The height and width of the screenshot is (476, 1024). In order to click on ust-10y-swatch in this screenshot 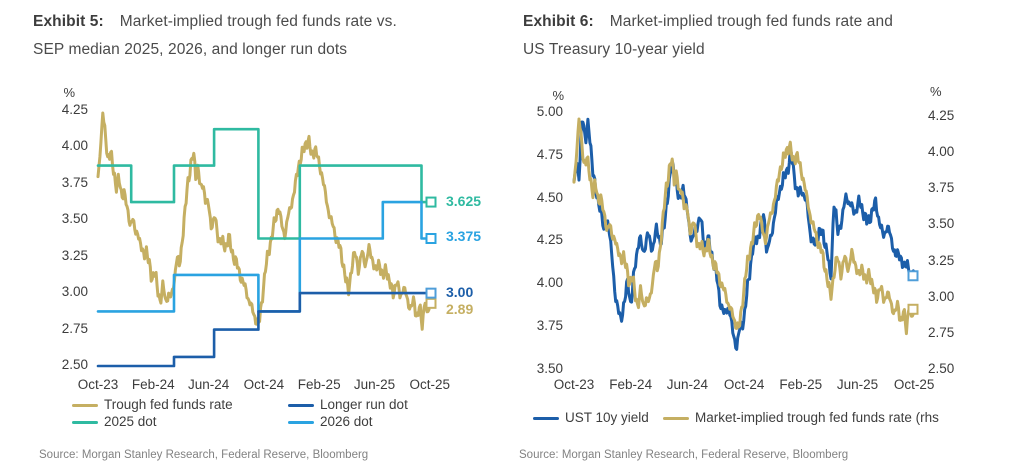, I will do `click(546, 418)`.